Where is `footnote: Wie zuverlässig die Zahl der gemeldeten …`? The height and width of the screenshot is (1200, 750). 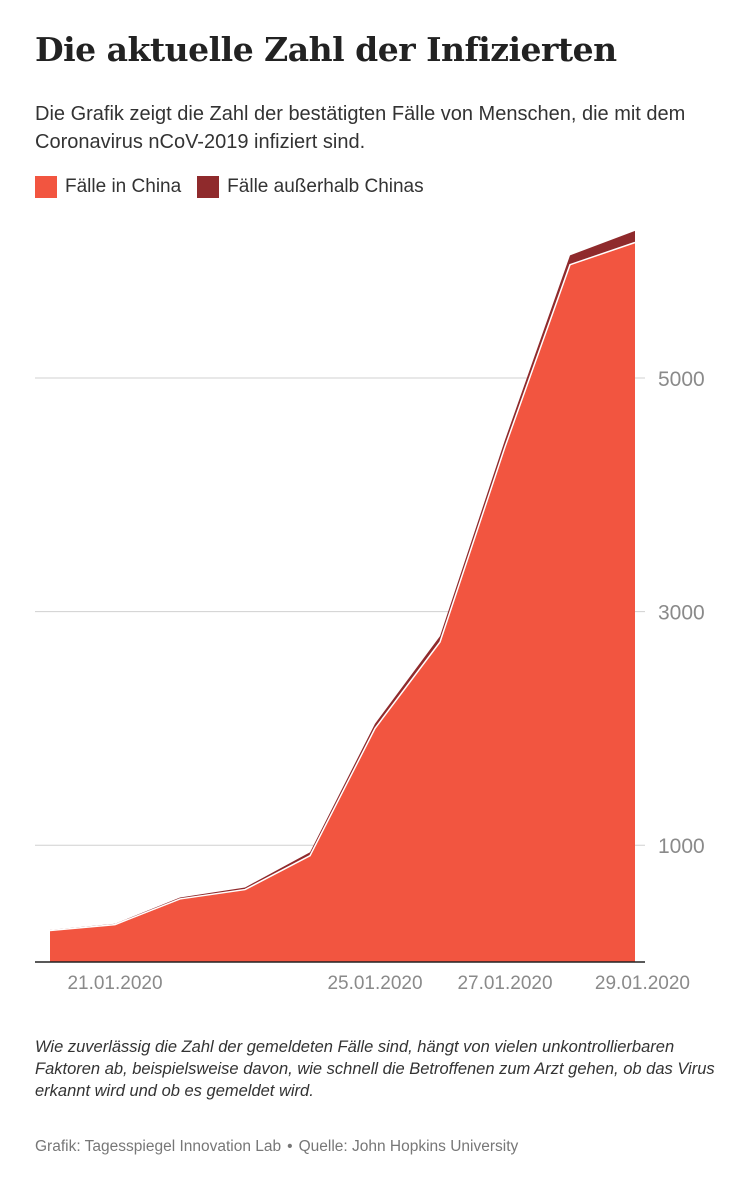 footnote: Wie zuverlässig die Zahl der gemeldeten … is located at coordinates (375, 1069).